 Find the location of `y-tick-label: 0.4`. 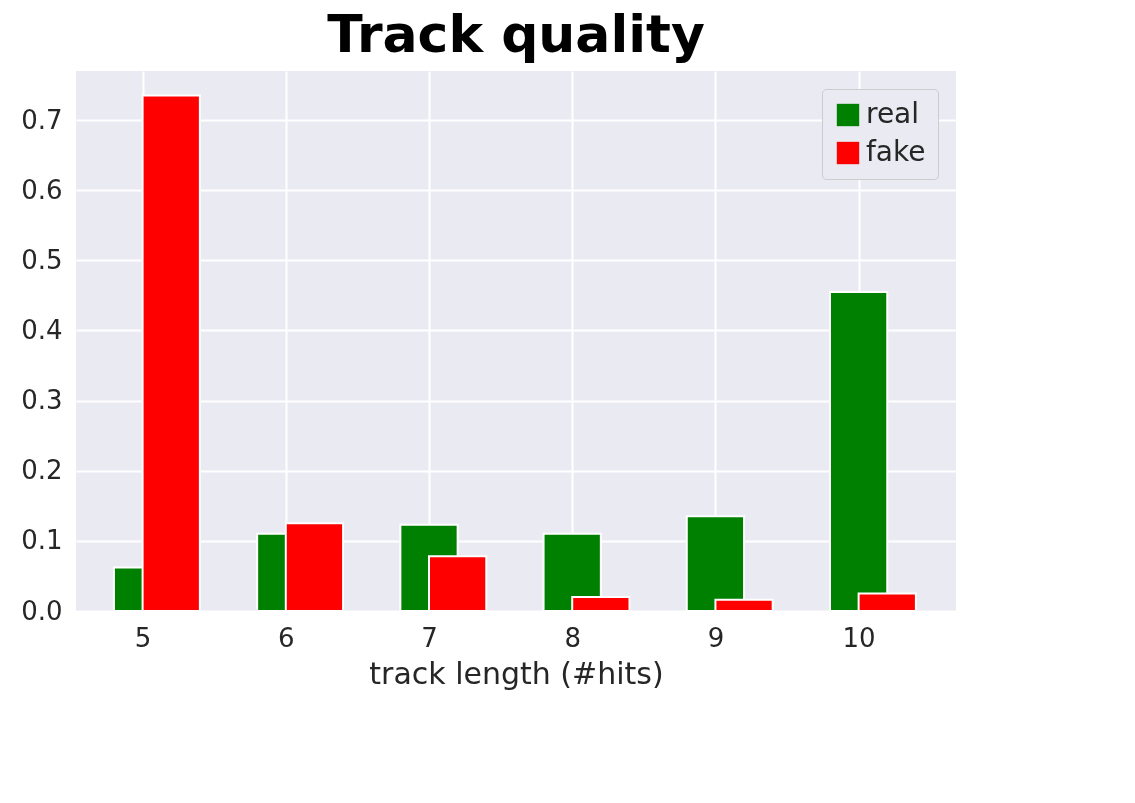

y-tick-label: 0.4 is located at coordinates (42, 329).